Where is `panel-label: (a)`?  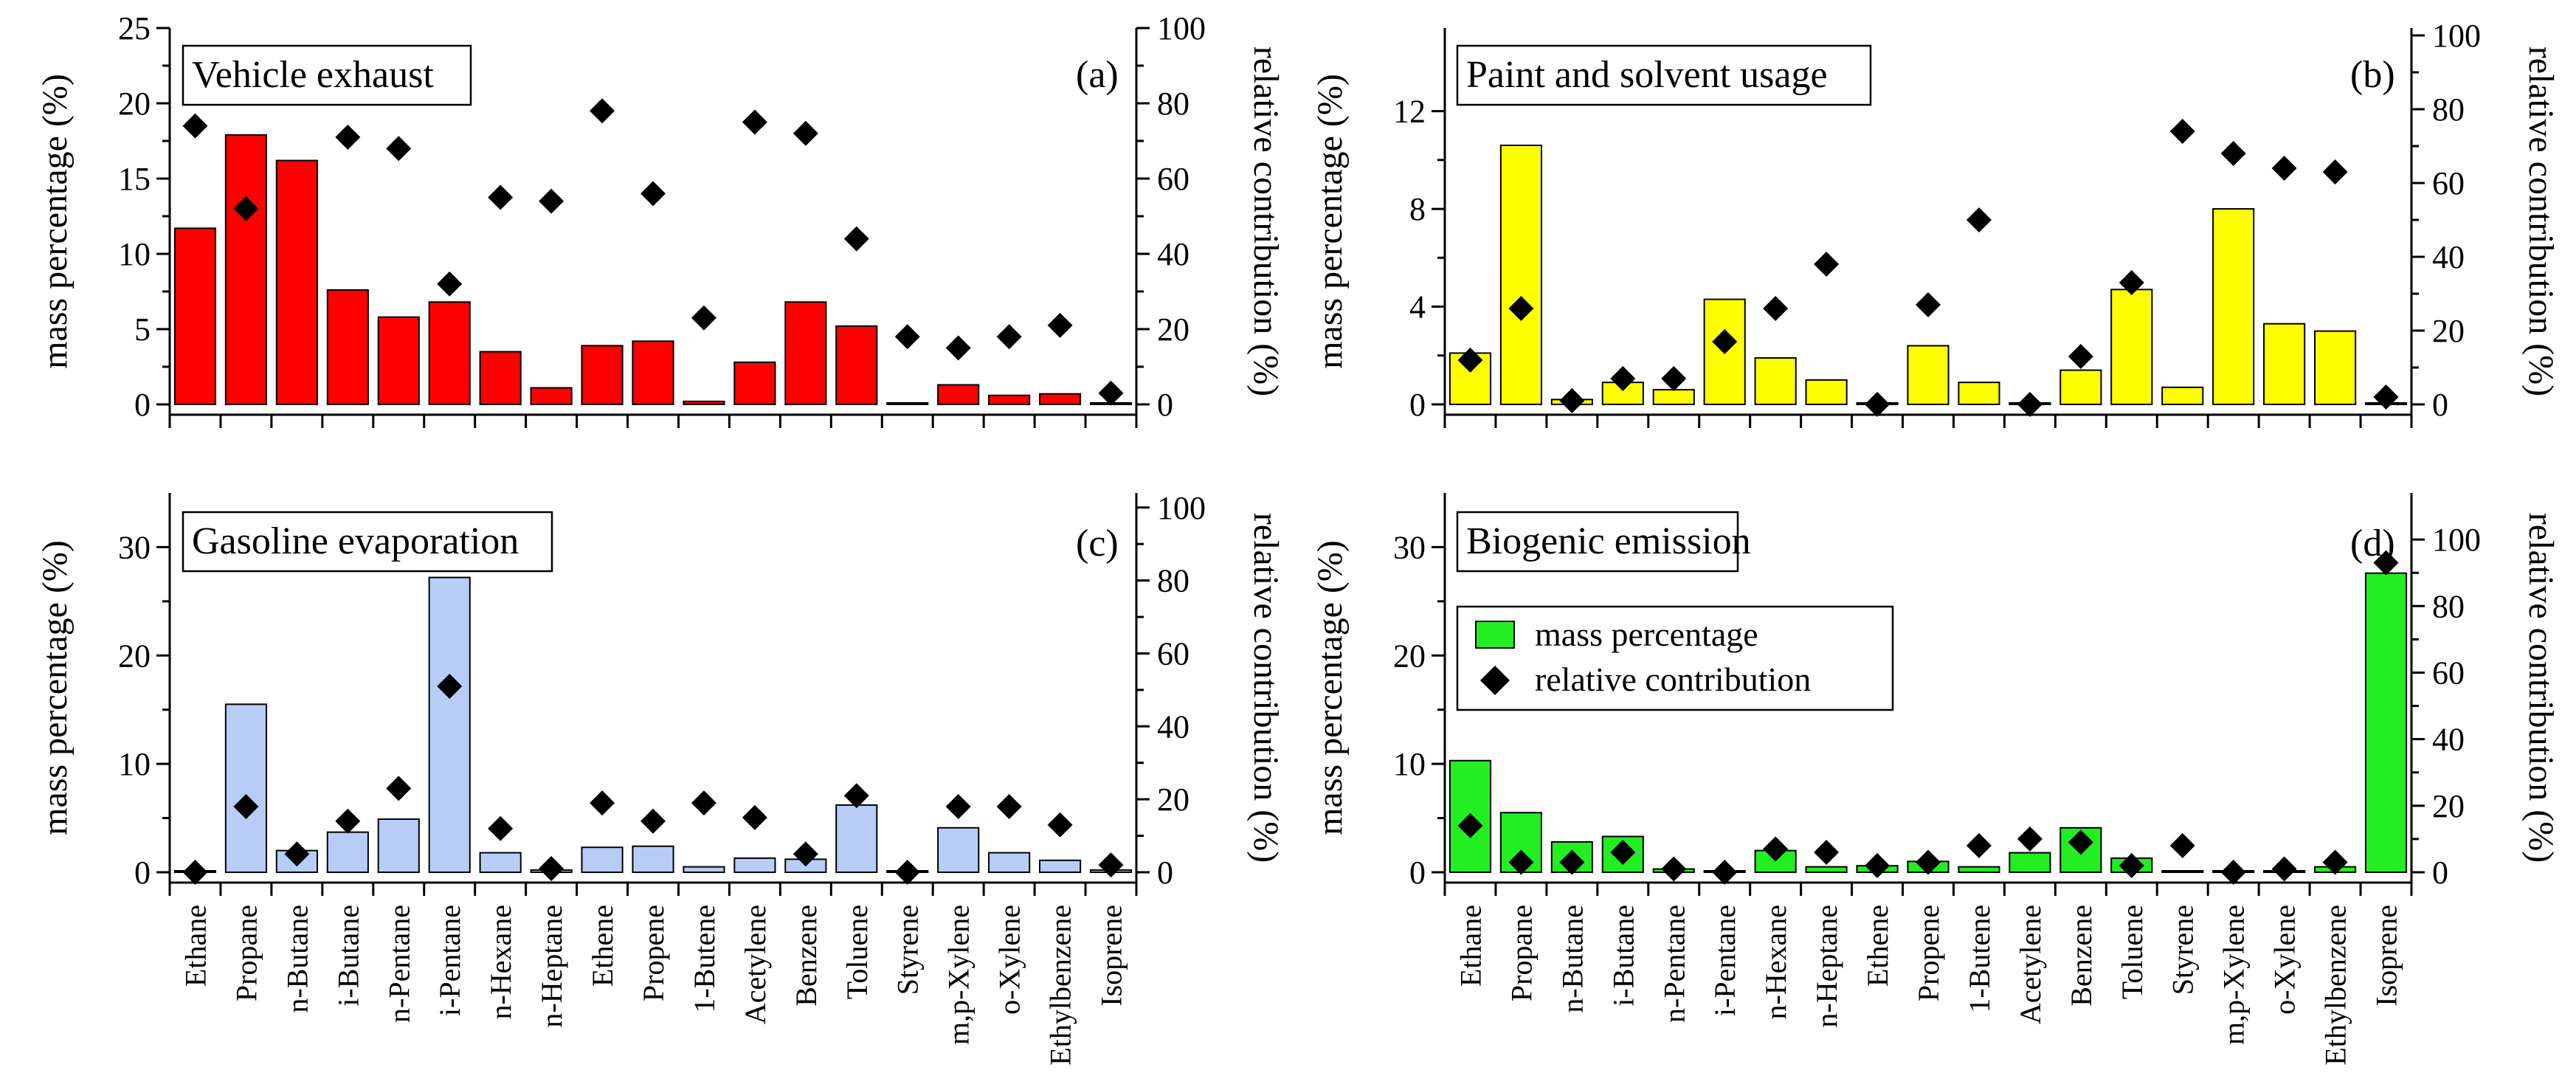
panel-label: (a) is located at coordinates (1097, 75).